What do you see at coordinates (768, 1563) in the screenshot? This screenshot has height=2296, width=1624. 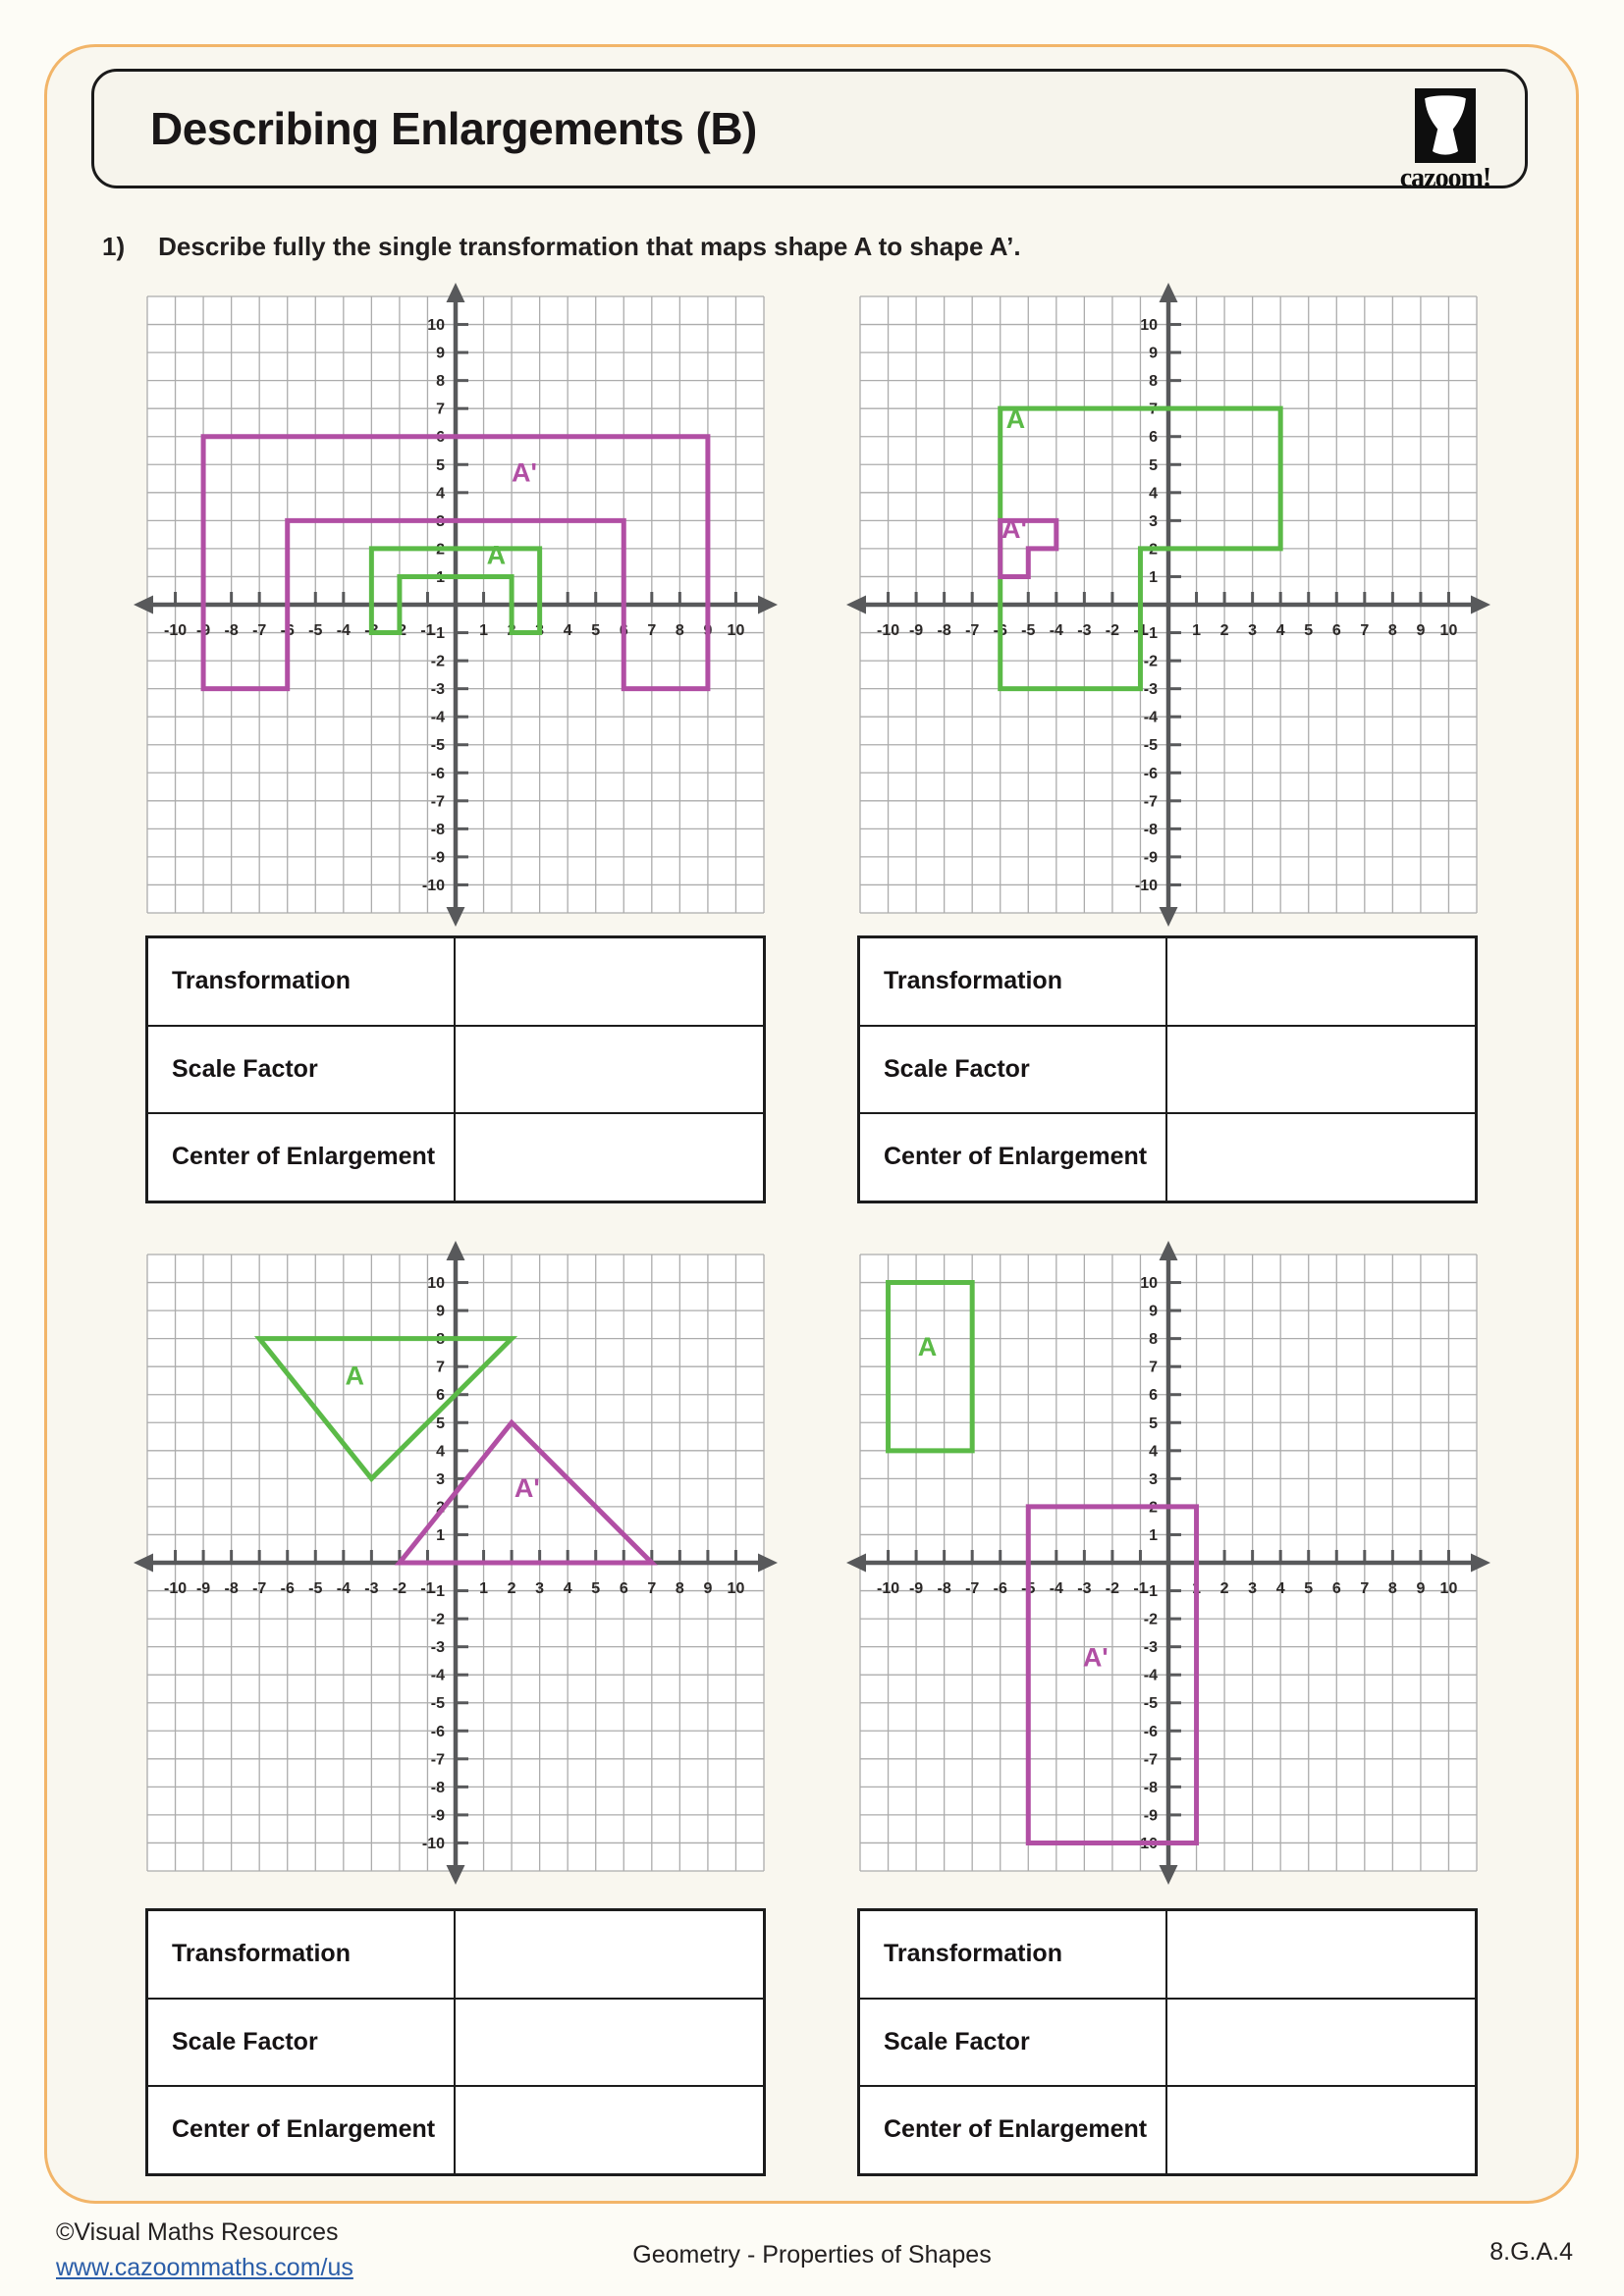 I see `axis-arrow-right` at bounding box center [768, 1563].